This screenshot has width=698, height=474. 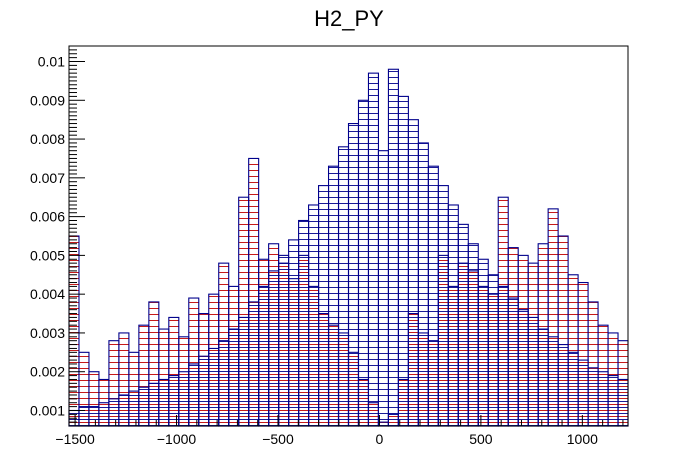 I want to click on y-tick-label: 0.004, so click(x=47, y=294).